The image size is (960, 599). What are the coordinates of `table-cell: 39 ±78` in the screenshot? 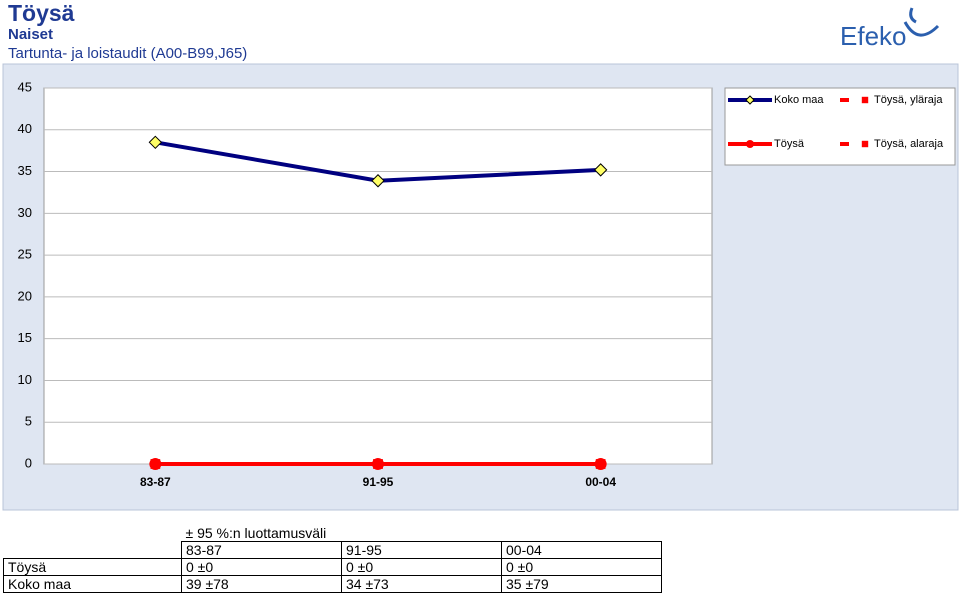 It's located at (261, 584).